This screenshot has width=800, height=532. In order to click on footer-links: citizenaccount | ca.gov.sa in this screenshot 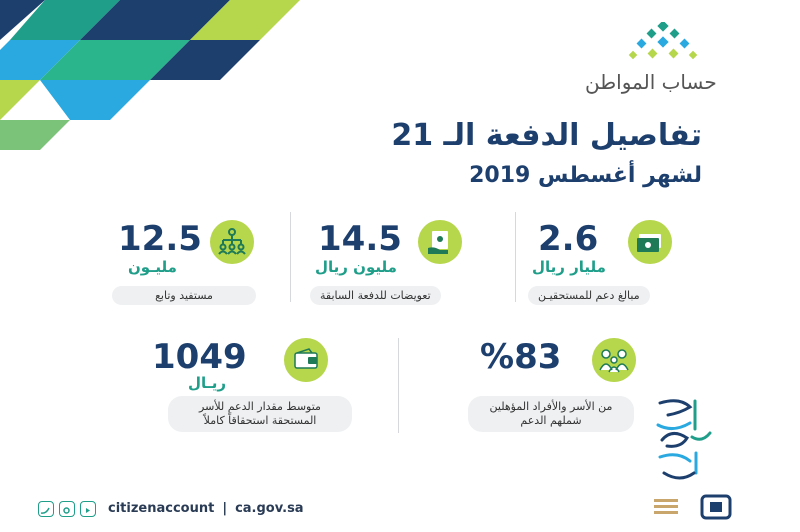, I will do `click(206, 508)`.